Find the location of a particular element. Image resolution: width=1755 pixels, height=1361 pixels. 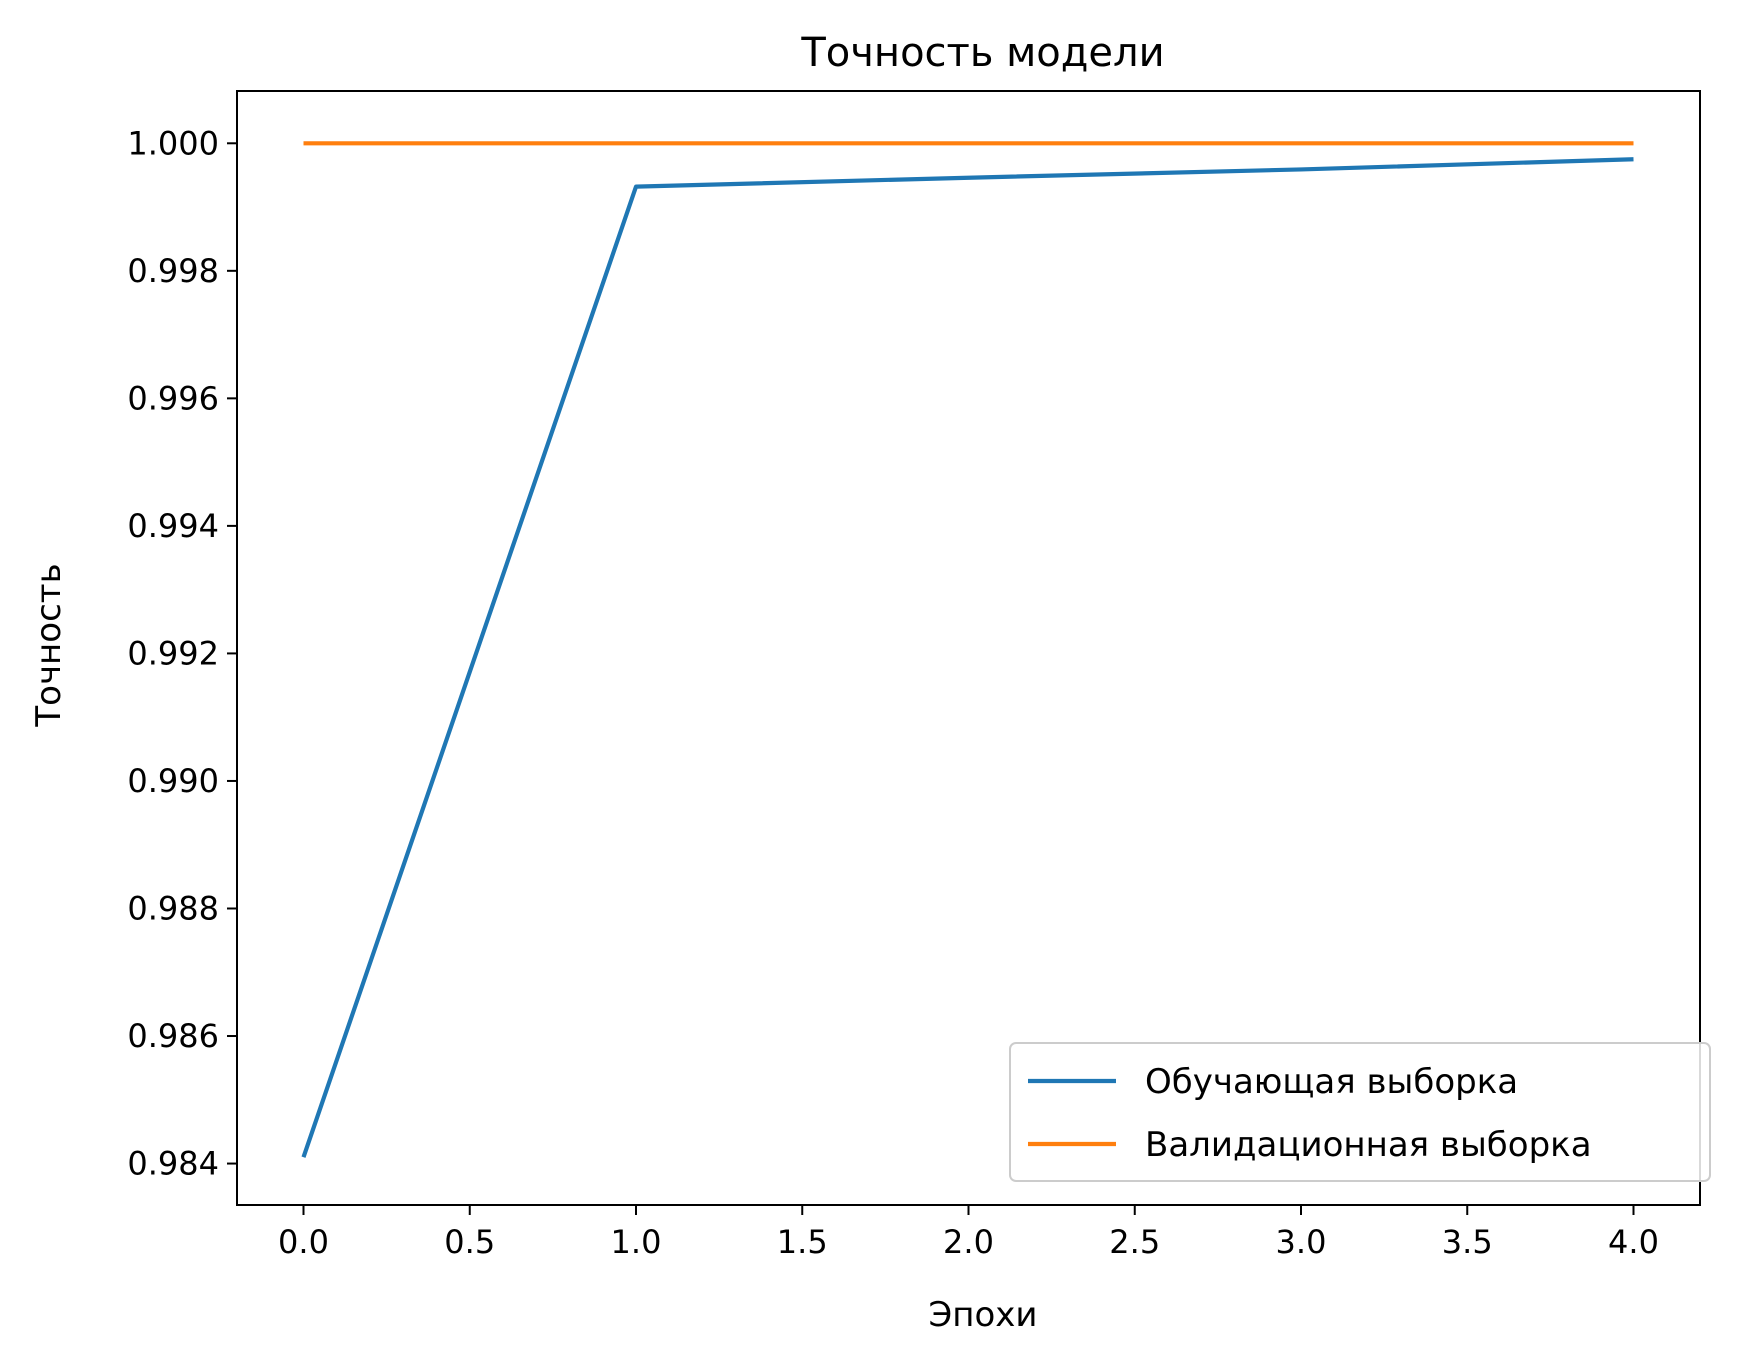

y-tick-label: 0.998 is located at coordinates (173, 271).